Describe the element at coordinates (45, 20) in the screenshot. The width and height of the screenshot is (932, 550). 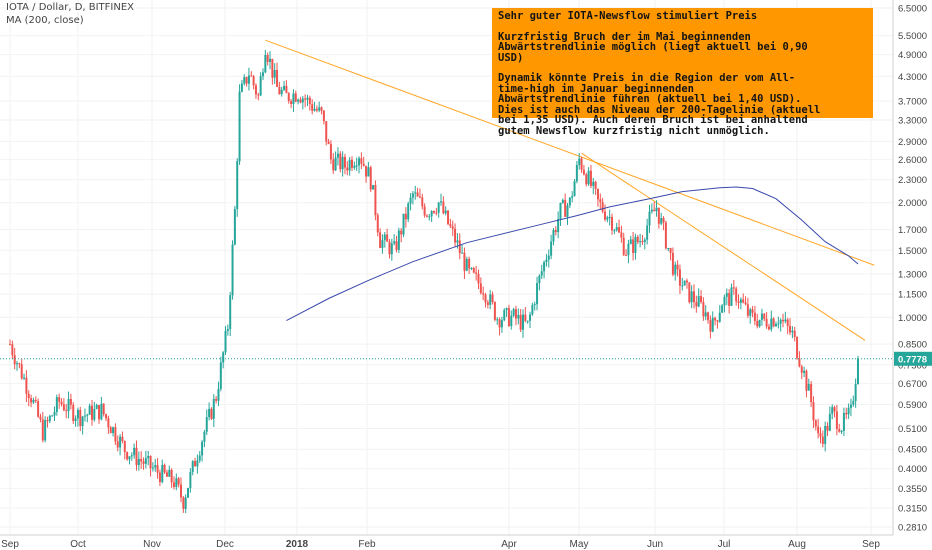
I see `indicator-label: MA (200, close)` at that location.